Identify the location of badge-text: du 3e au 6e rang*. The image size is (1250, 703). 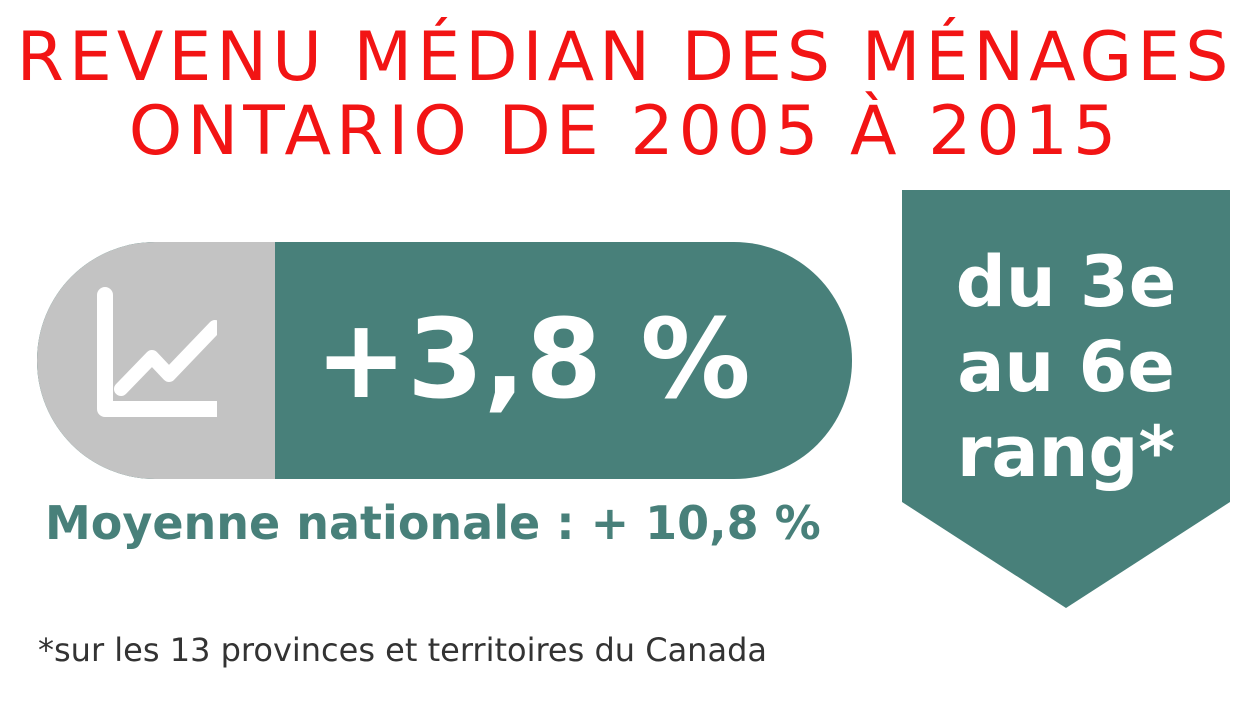
(1066, 367).